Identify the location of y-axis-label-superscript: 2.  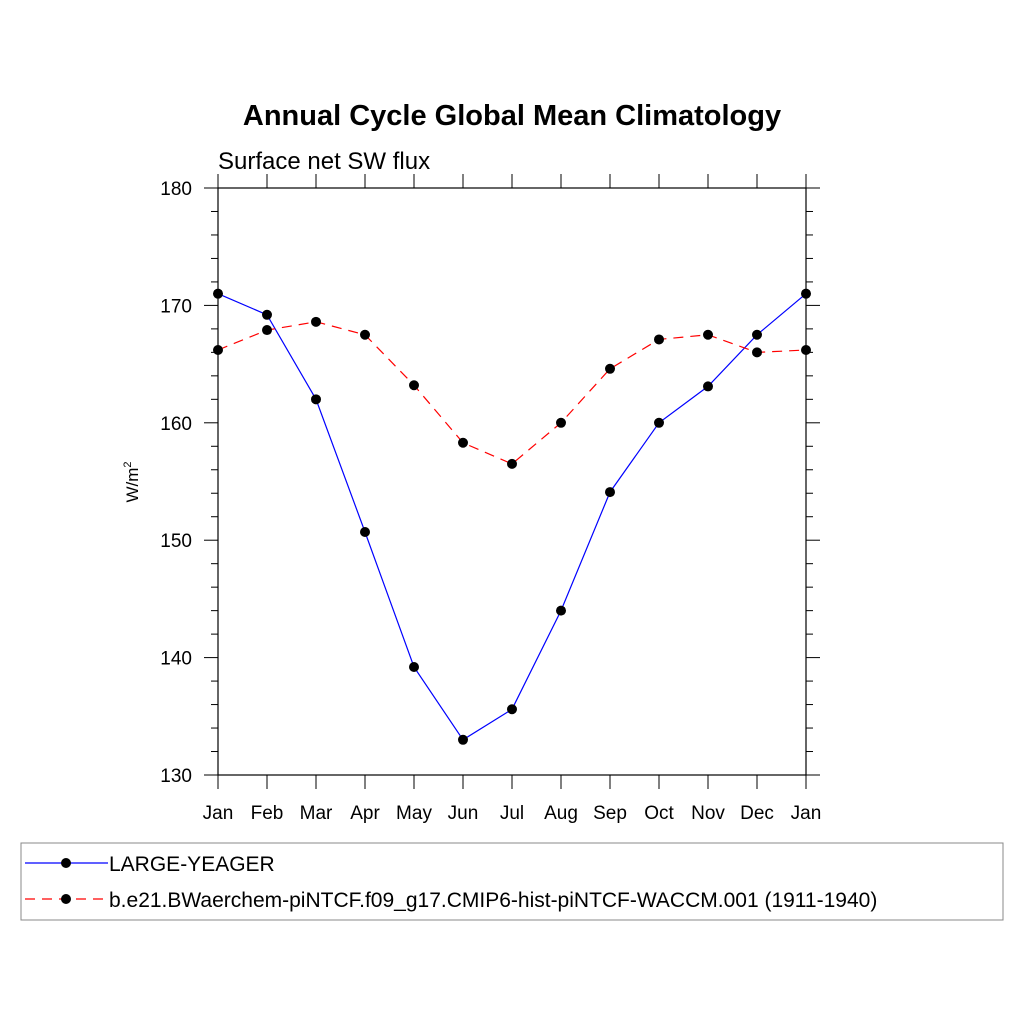
(128, 464).